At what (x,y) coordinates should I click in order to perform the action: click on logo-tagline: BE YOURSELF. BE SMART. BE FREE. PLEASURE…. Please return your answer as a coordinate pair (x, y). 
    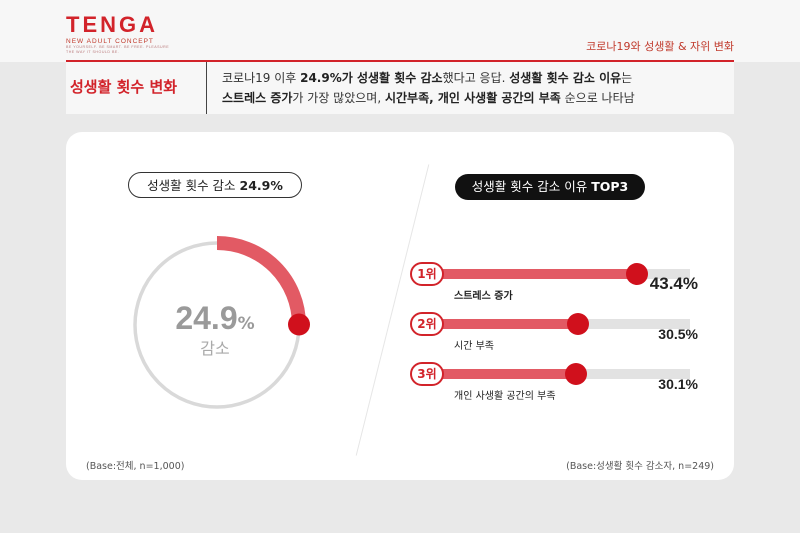
    Looking at the image, I should click on (118, 49).